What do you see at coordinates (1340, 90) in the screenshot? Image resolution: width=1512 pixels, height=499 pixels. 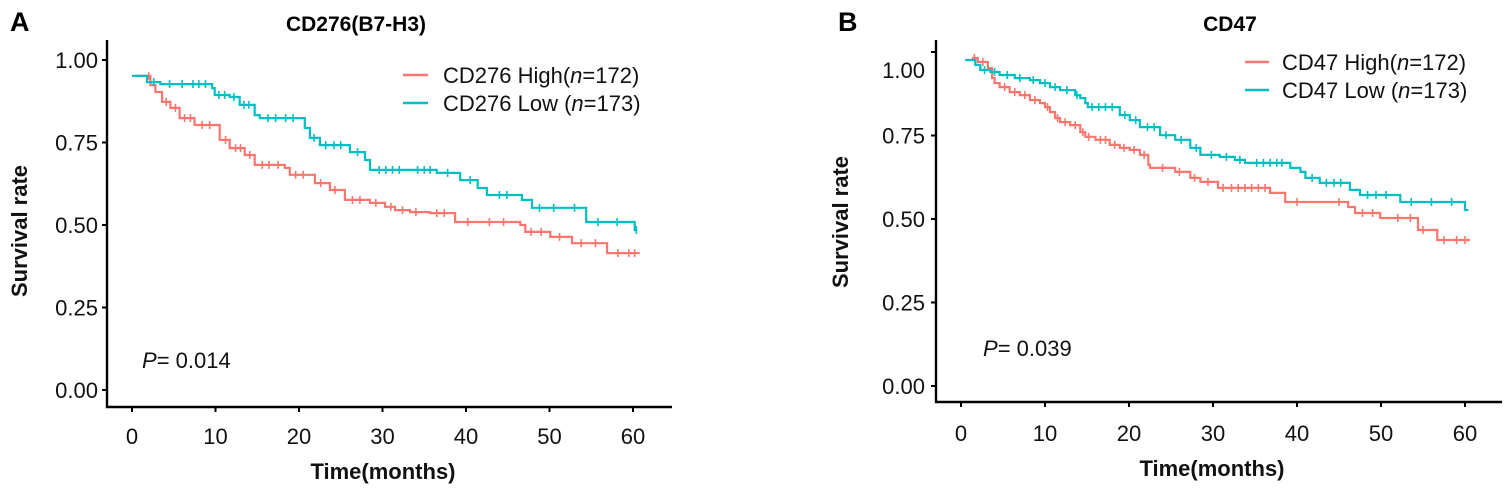 I see `legend-label-prefix: CD47 Low (` at bounding box center [1340, 90].